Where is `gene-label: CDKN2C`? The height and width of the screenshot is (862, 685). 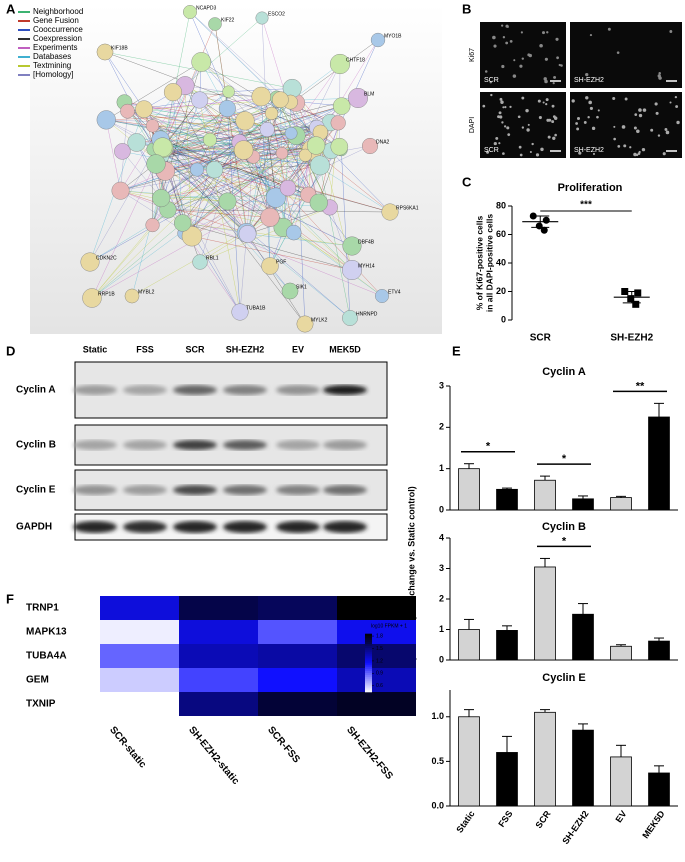
gene-label: CDKN2C is located at coordinates (106, 258).